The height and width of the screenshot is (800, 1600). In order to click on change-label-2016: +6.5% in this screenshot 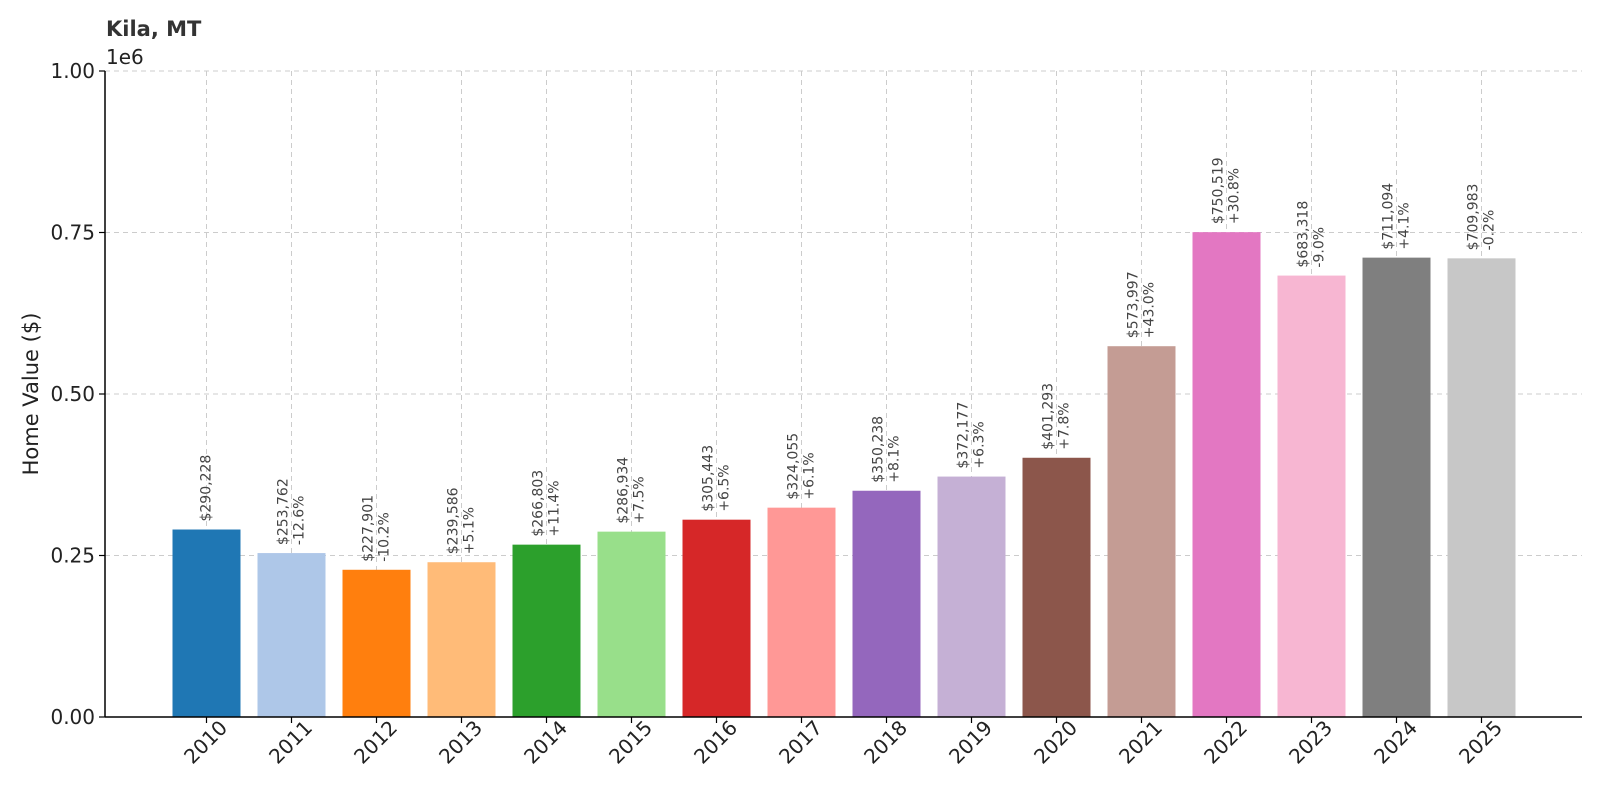, I will do `click(725, 487)`.